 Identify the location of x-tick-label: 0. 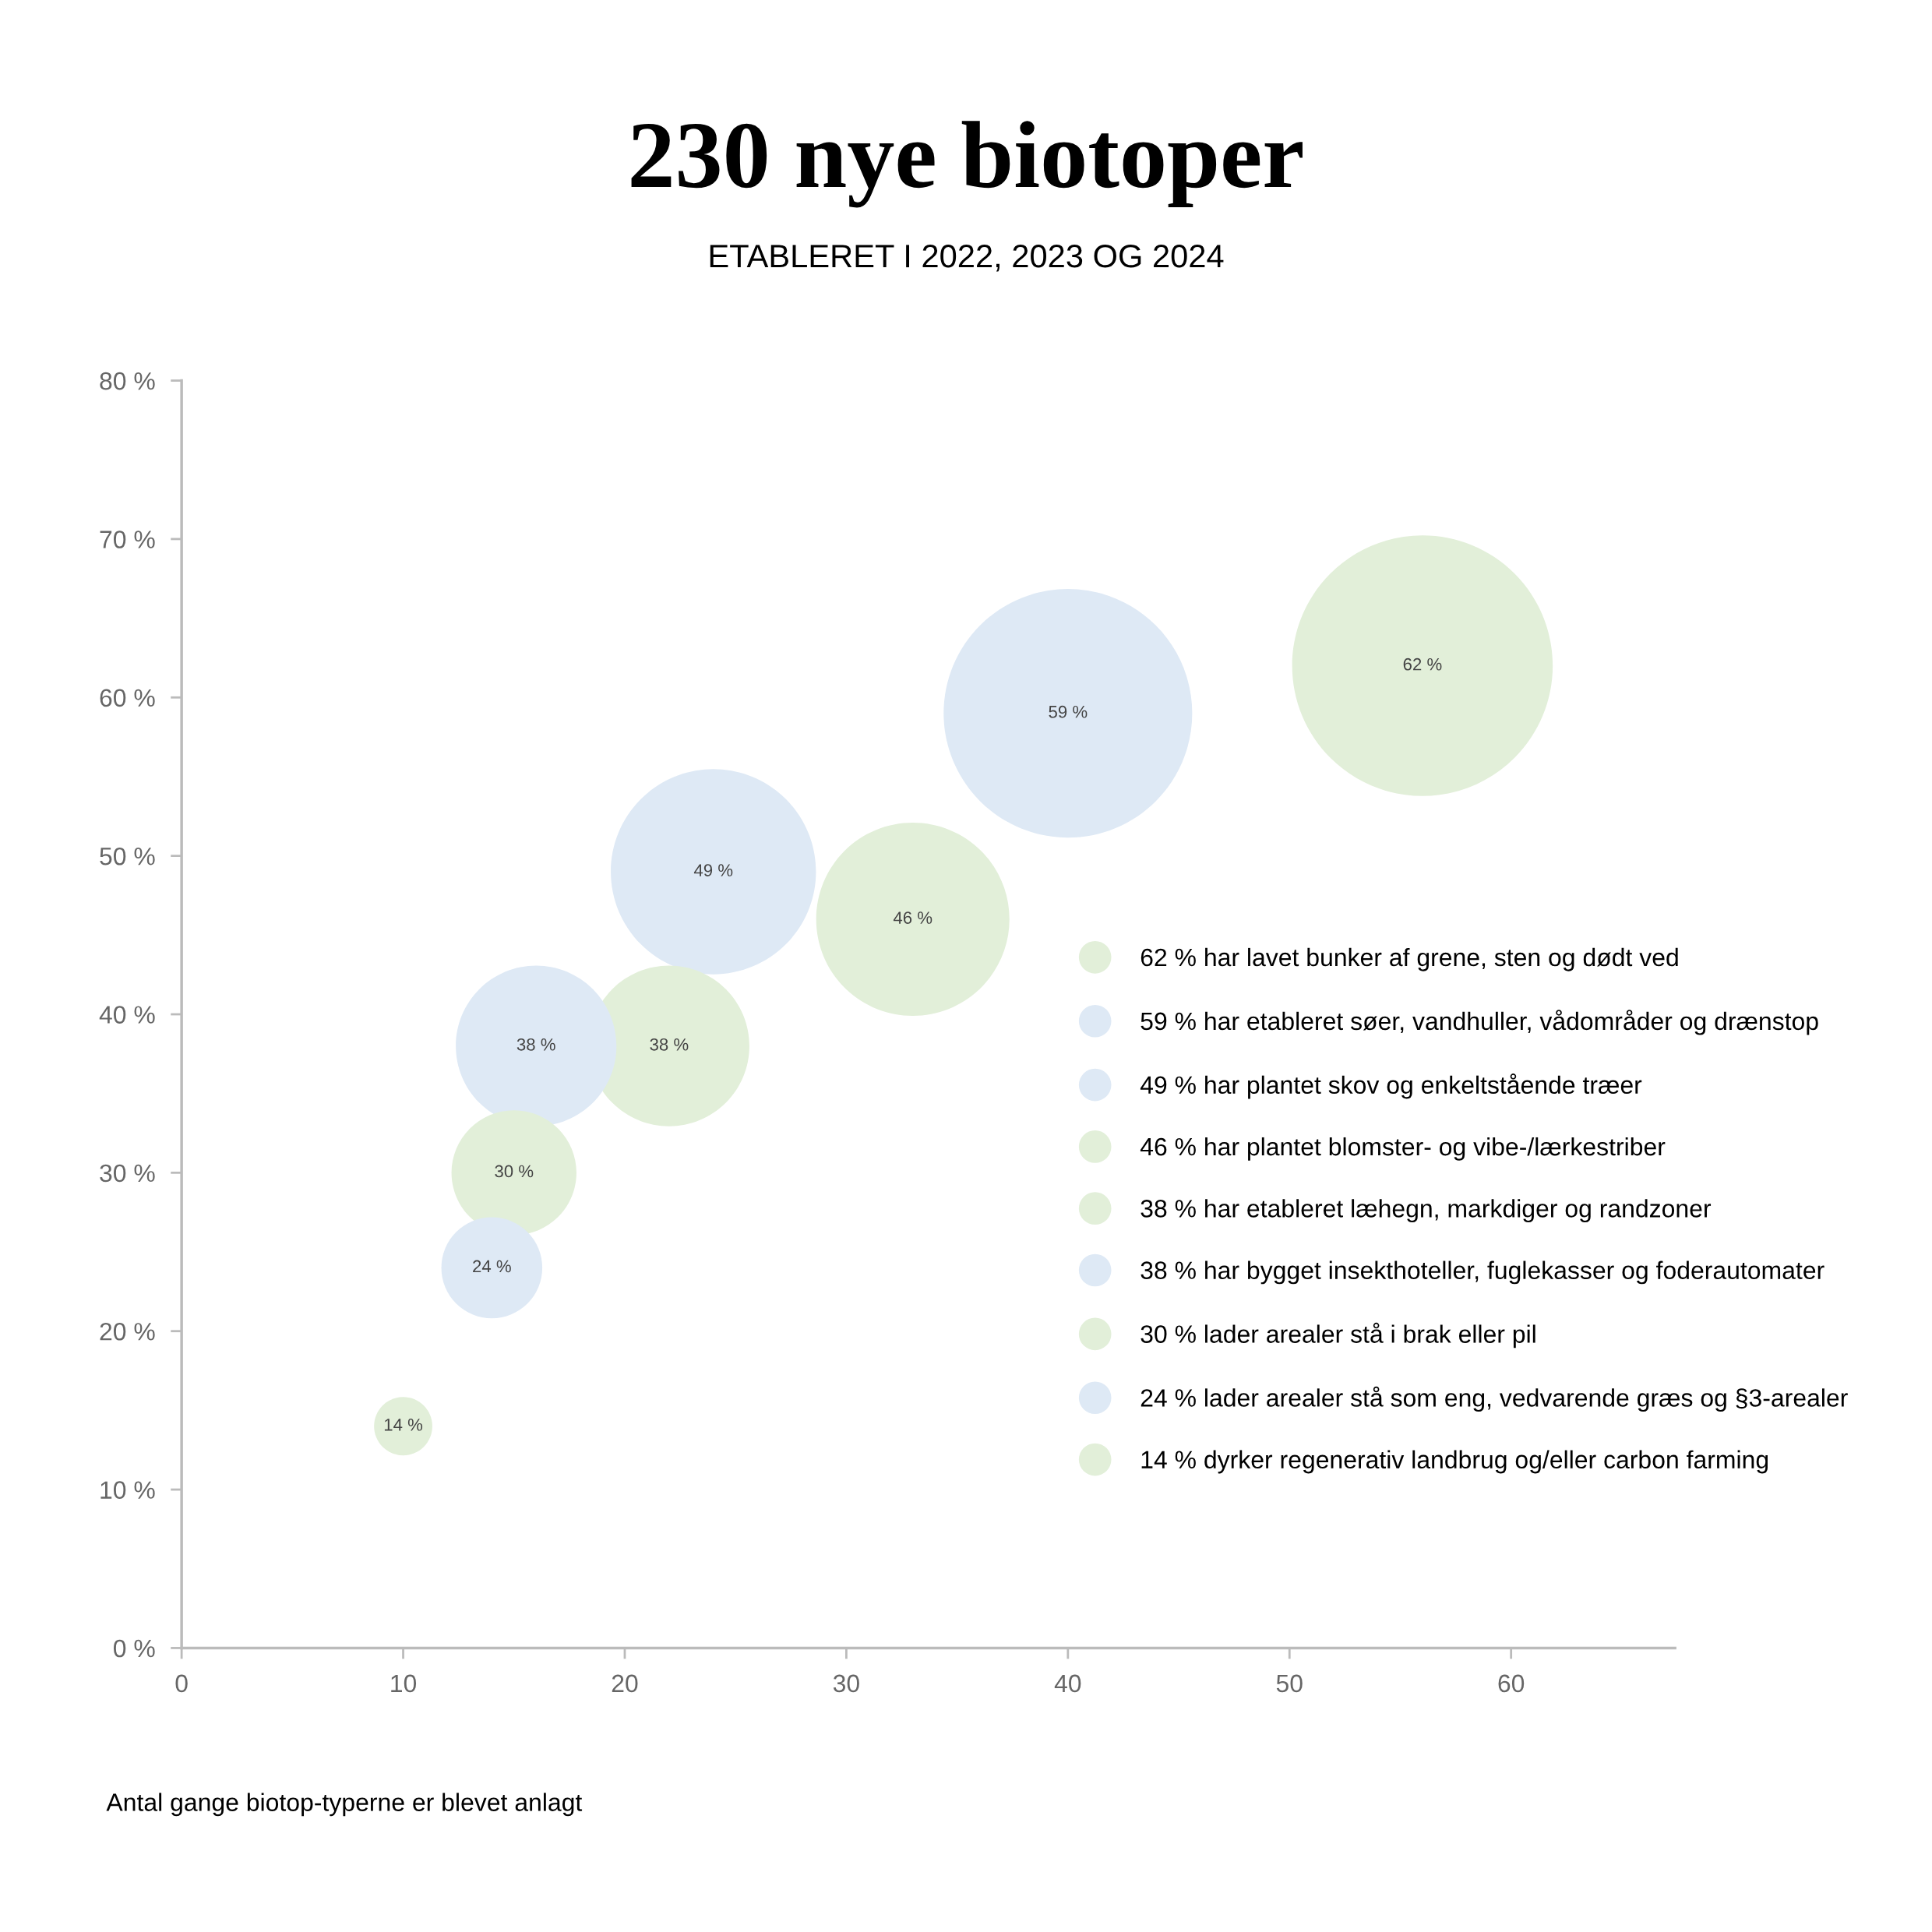
(181, 1684).